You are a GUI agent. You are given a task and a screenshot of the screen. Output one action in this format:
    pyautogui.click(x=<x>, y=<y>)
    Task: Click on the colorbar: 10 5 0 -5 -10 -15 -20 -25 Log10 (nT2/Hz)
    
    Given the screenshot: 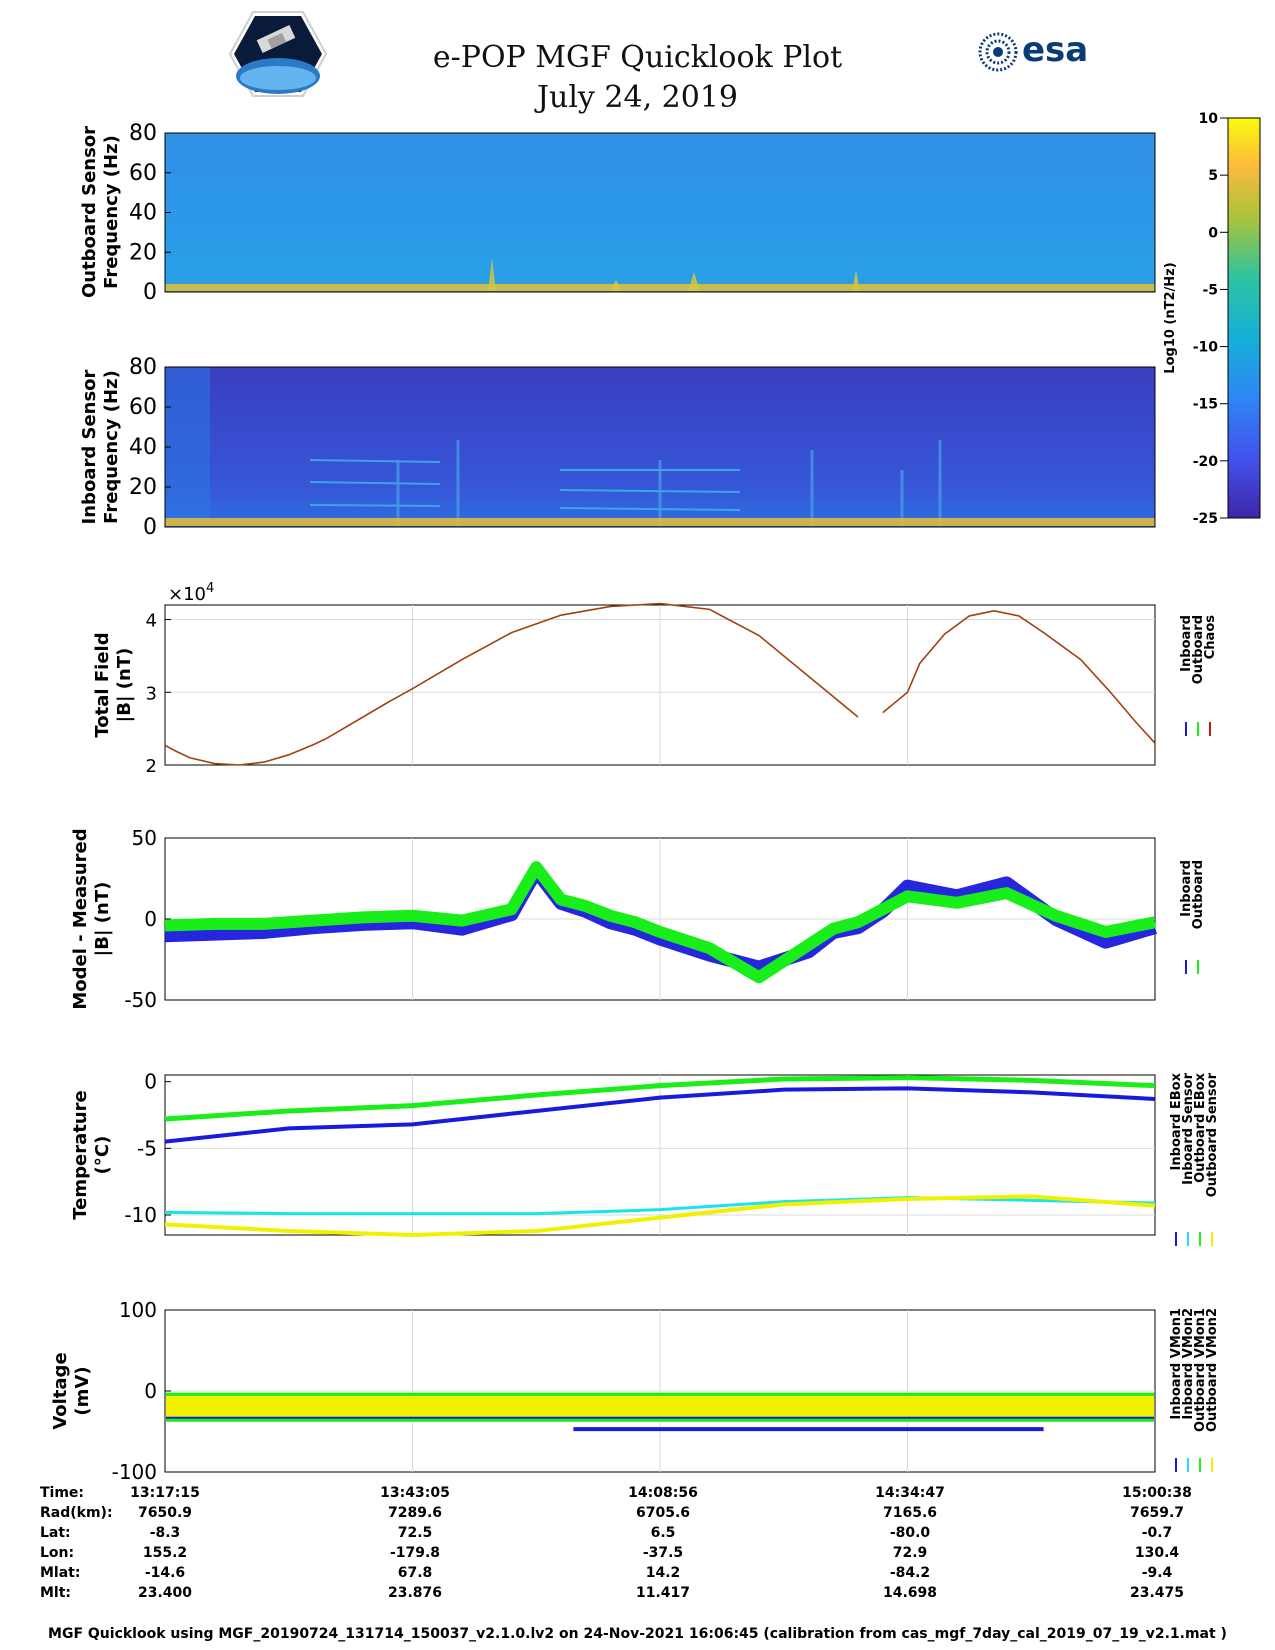 What is the action you would take?
    pyautogui.click(x=1212, y=319)
    